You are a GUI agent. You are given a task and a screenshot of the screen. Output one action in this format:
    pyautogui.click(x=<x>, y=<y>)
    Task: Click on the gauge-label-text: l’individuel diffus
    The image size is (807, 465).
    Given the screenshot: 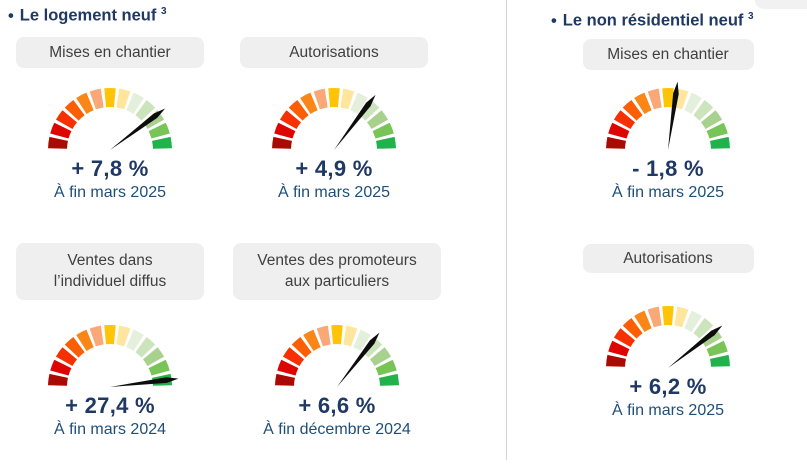 What is the action you would take?
    pyautogui.click(x=110, y=282)
    